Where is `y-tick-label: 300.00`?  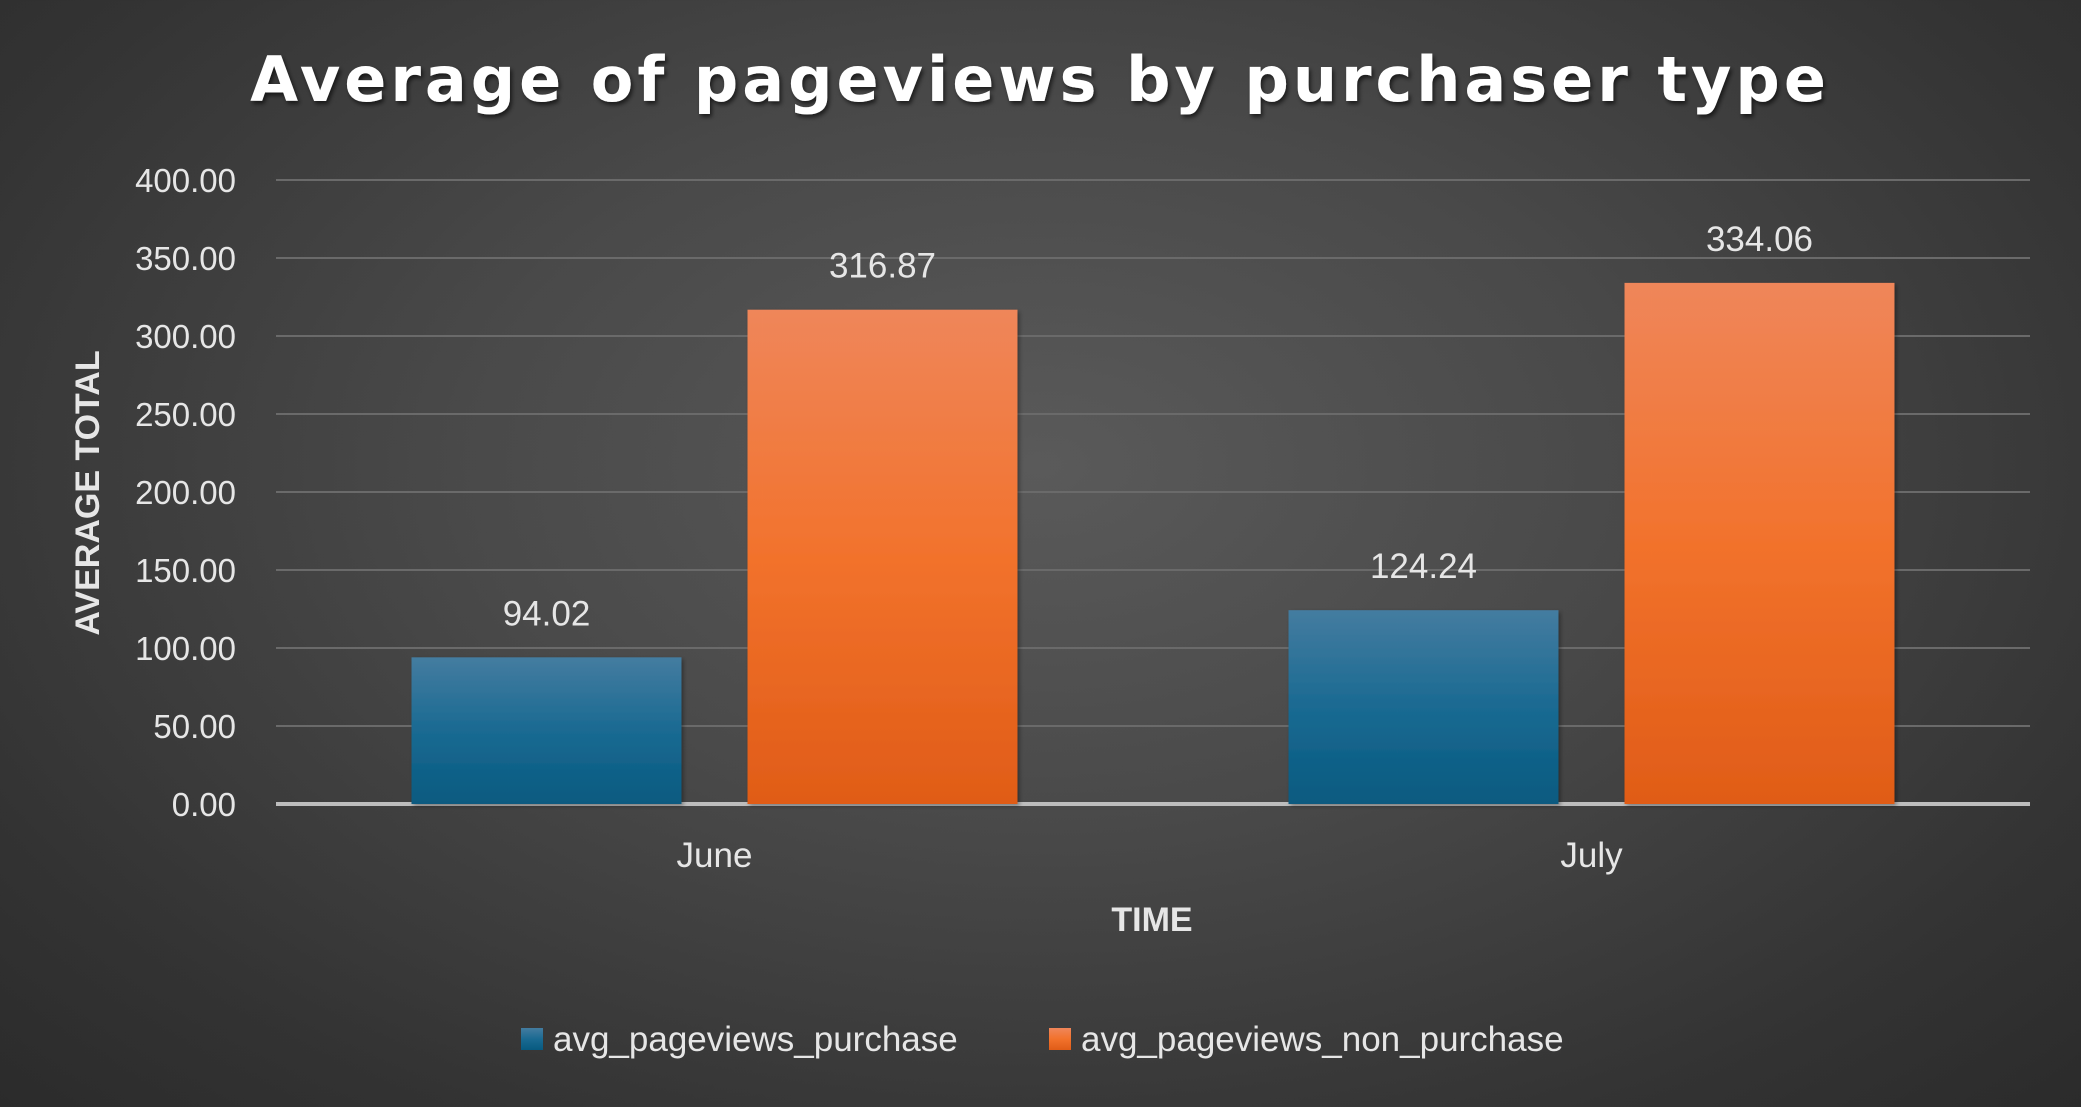
y-tick-label: 300.00 is located at coordinates (185, 336).